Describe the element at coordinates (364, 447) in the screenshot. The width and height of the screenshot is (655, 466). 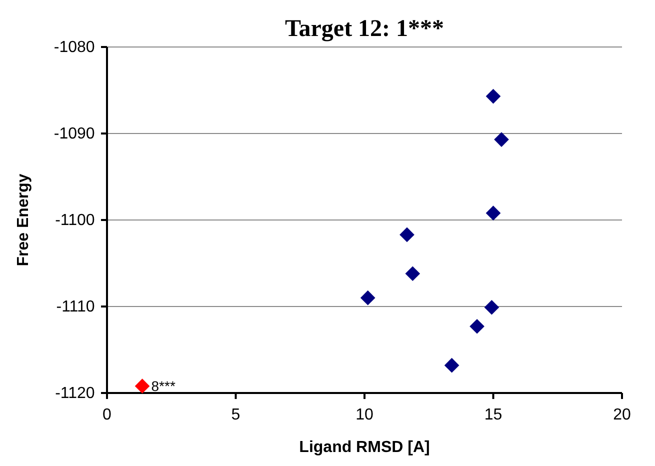
I see `x-axis-title: Ligand RMSD [A]` at that location.